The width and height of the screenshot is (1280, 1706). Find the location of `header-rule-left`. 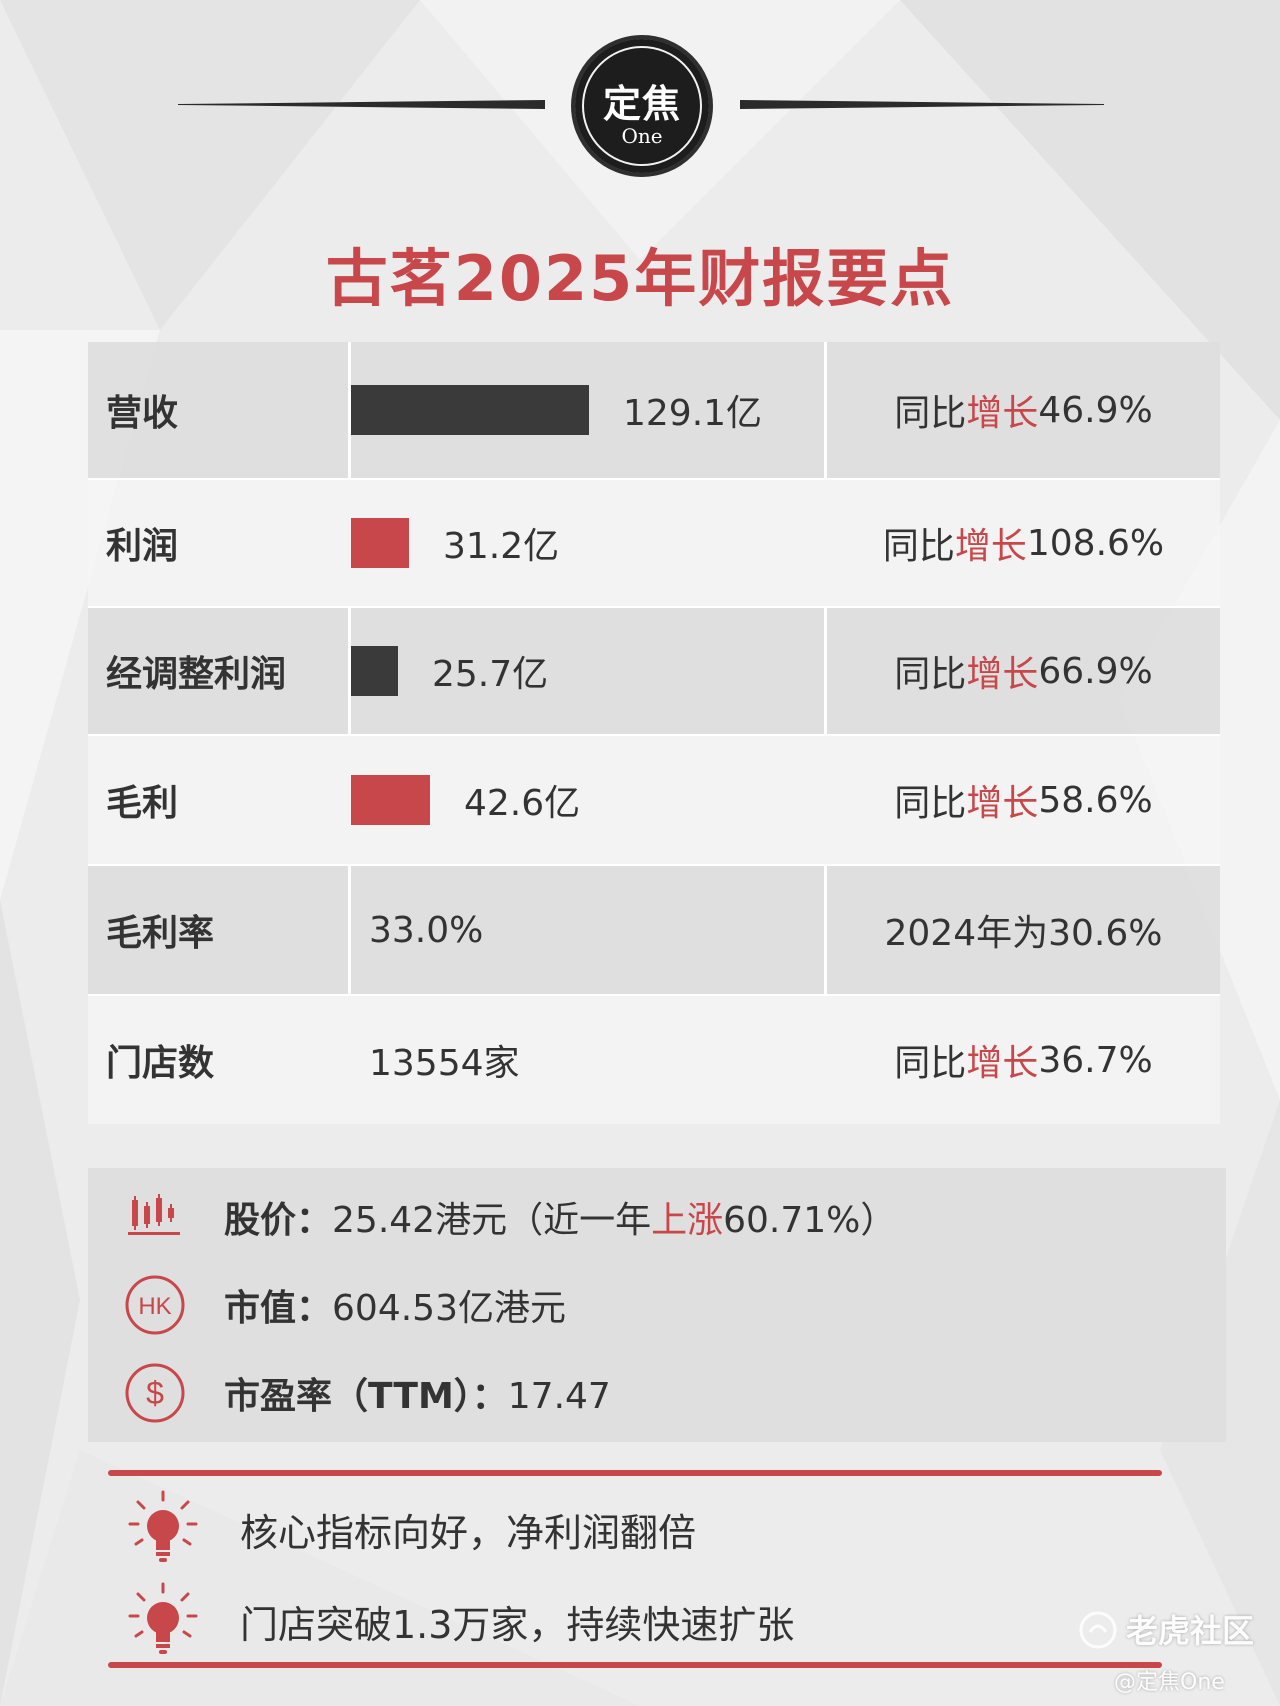

header-rule-left is located at coordinates (361, 104).